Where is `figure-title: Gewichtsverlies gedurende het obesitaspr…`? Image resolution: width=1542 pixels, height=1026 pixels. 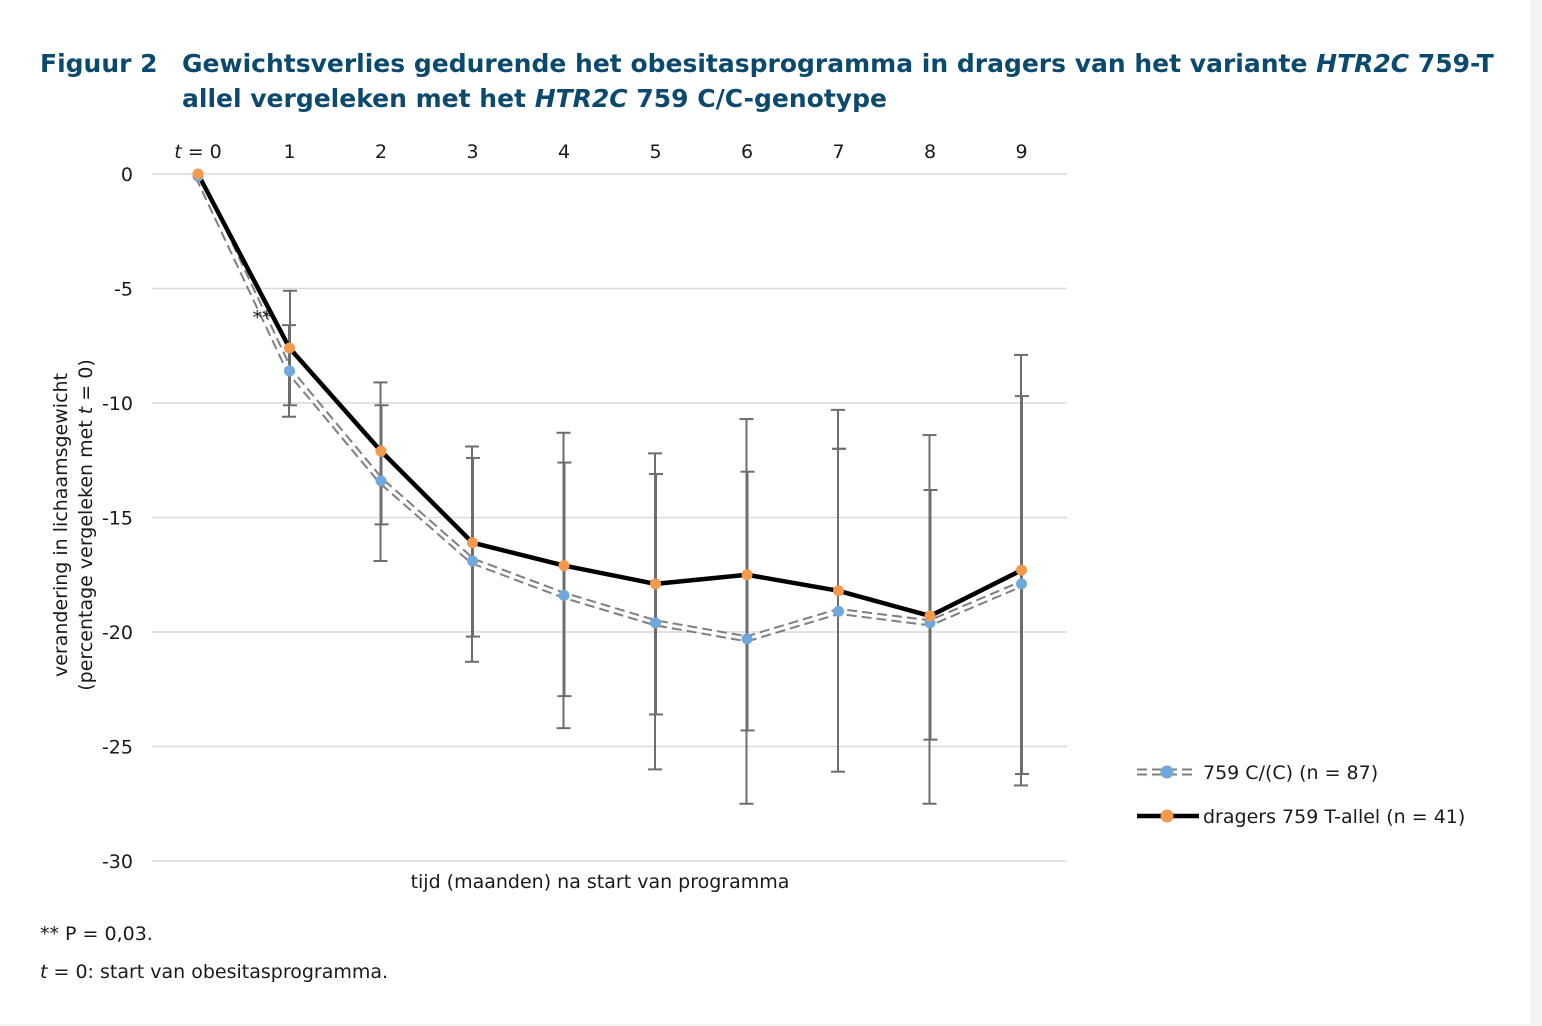 figure-title: Gewichtsverlies gedurende het obesitaspr… is located at coordinates (847, 81).